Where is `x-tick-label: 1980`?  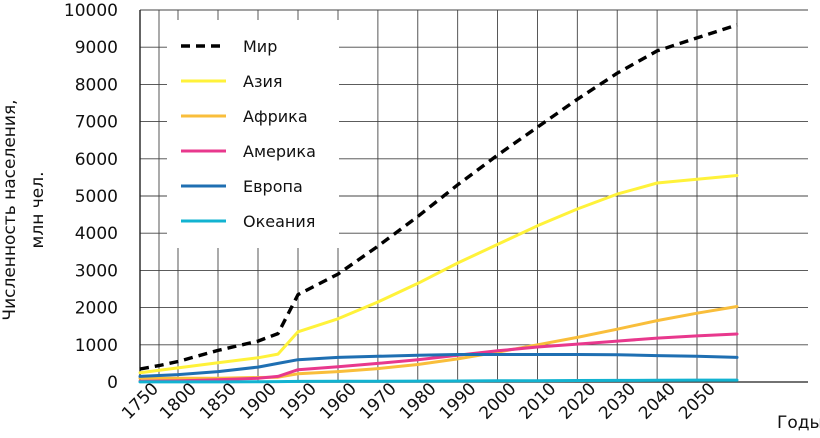
x-tick-label: 1980 is located at coordinates (418, 401).